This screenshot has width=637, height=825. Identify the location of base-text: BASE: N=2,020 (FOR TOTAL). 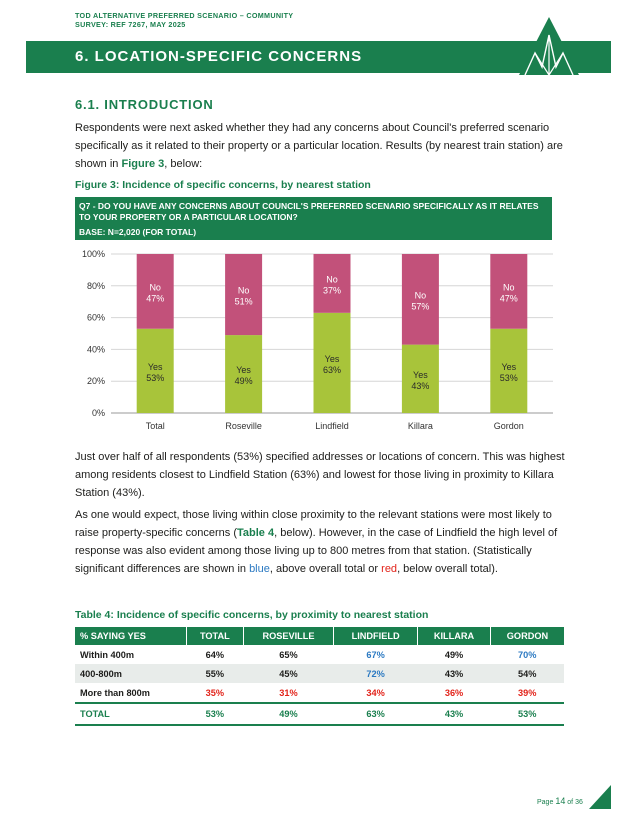
(138, 232).